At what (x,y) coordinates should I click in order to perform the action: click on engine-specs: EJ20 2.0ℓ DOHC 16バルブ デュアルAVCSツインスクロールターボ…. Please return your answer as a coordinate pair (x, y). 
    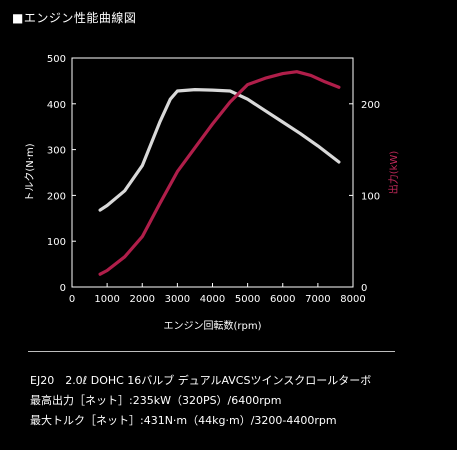
    Looking at the image, I should click on (200, 401).